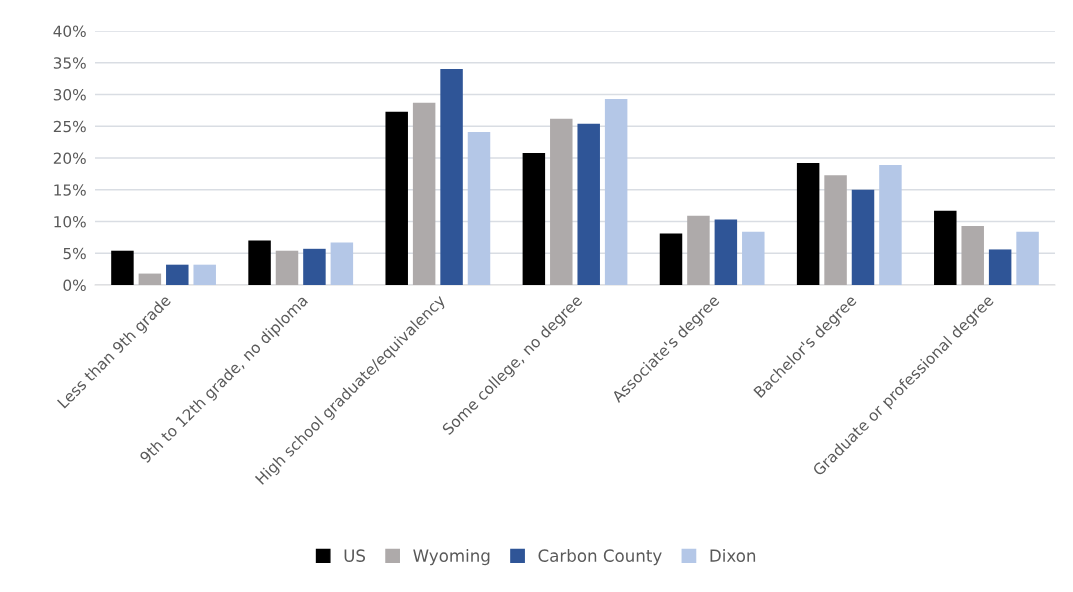 The image size is (1073, 592). I want to click on y-tick-label: 25%, so click(69, 126).